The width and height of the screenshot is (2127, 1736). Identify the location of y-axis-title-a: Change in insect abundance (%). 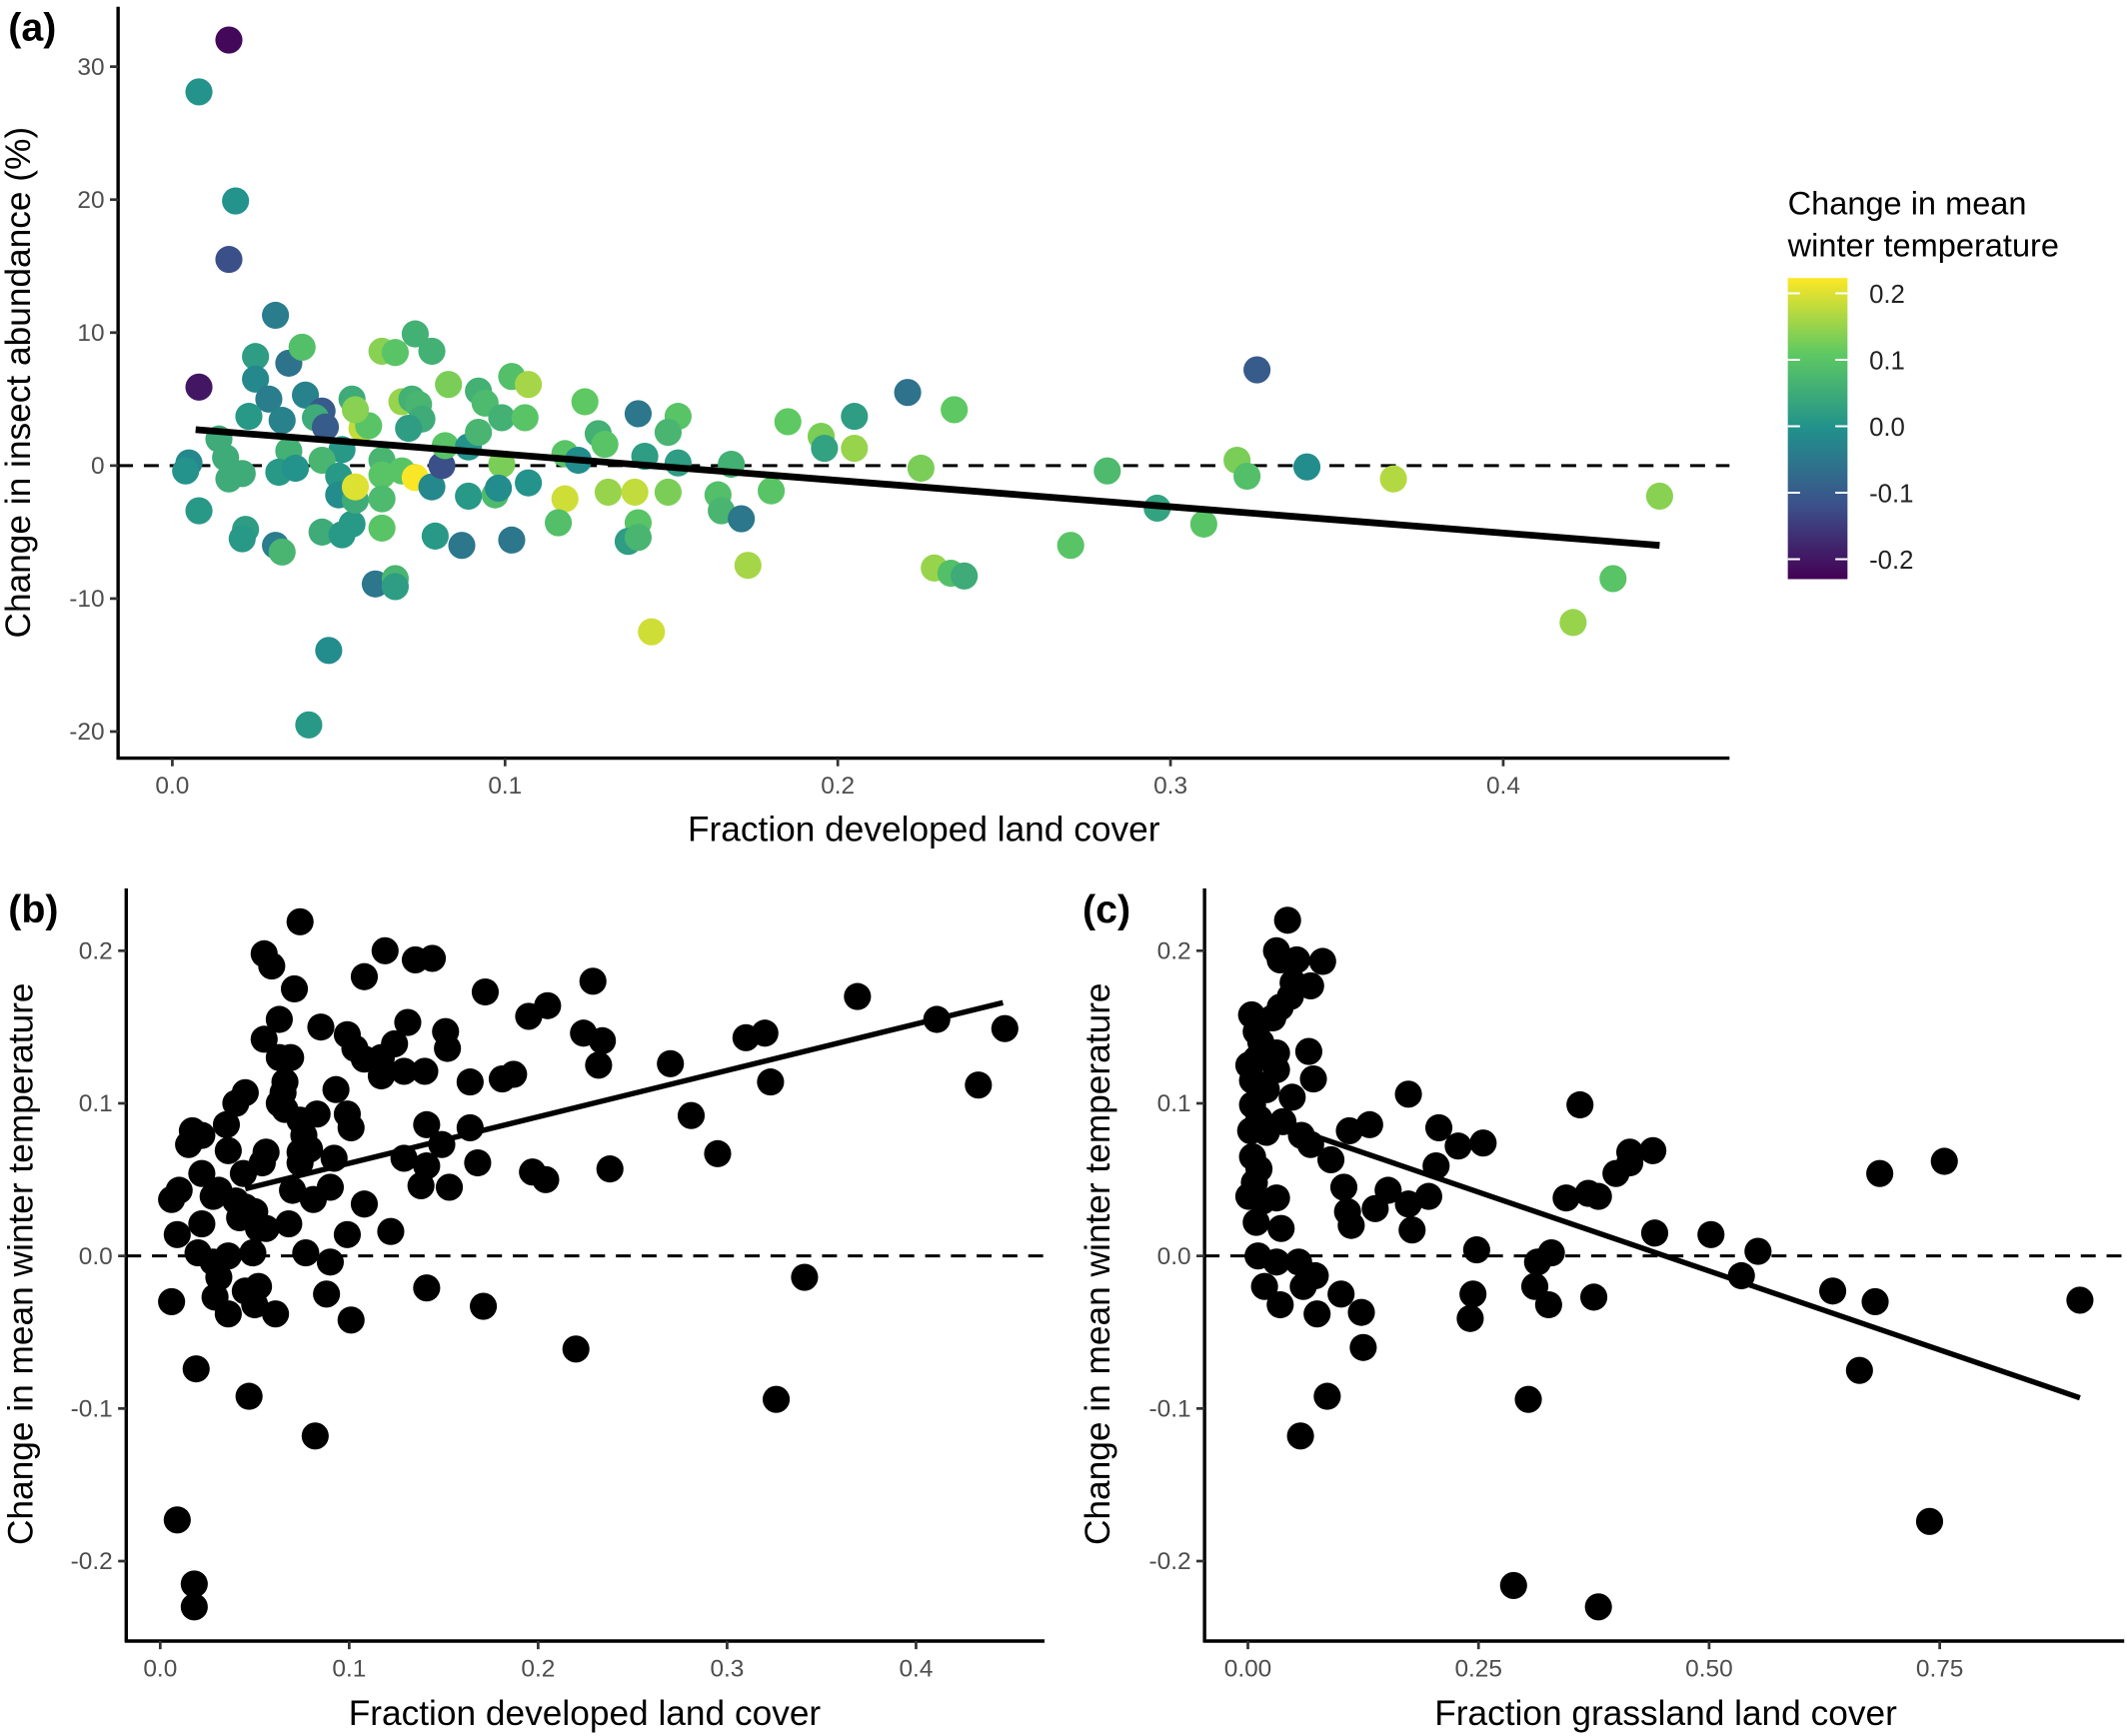
(19, 383).